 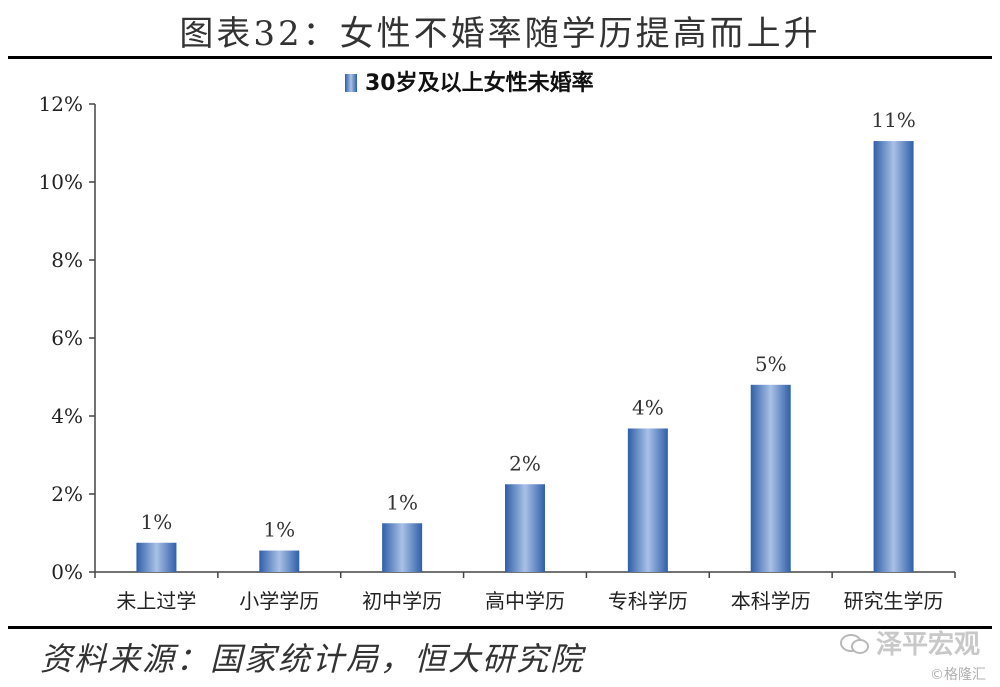 I want to click on x-tick-label: 专科学历, so click(x=648, y=601).